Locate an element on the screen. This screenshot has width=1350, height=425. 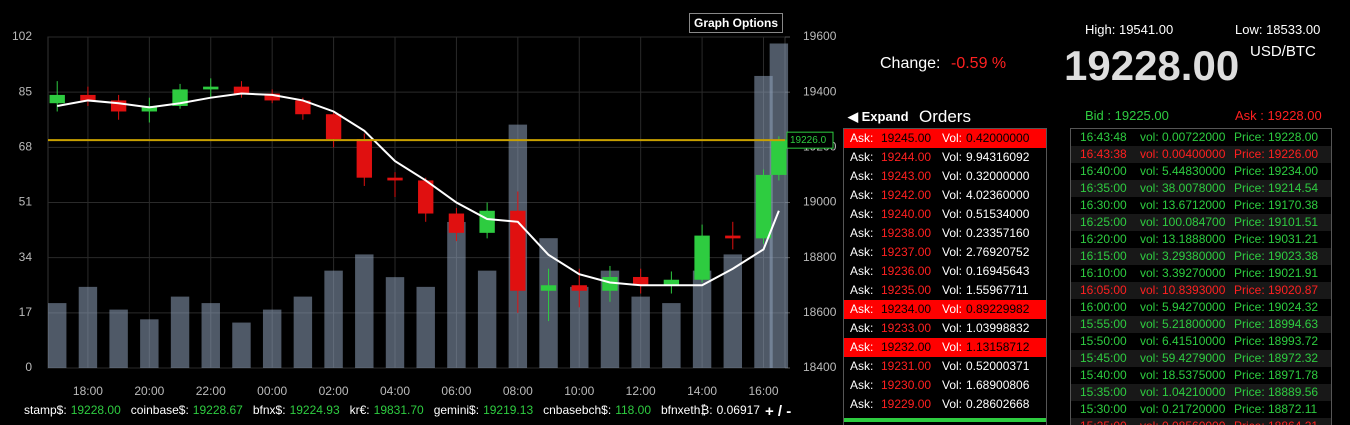
trade-price: 18971.78 is located at coordinates (1293, 375).